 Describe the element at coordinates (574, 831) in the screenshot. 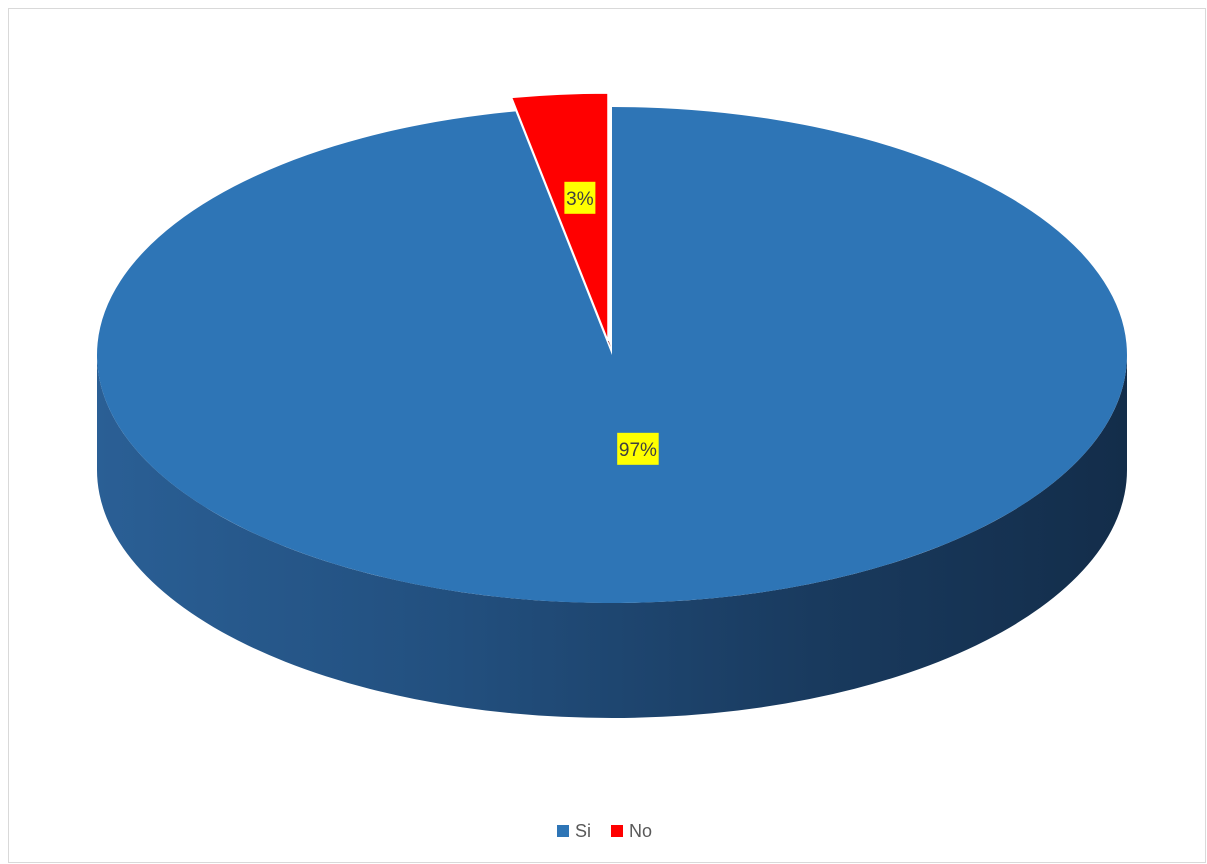

I see `legend-item-si: Si` at that location.